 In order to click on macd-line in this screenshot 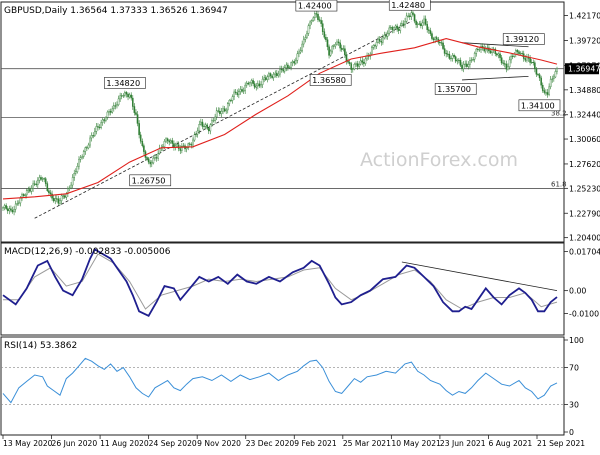, I will do `click(280, 282)`.